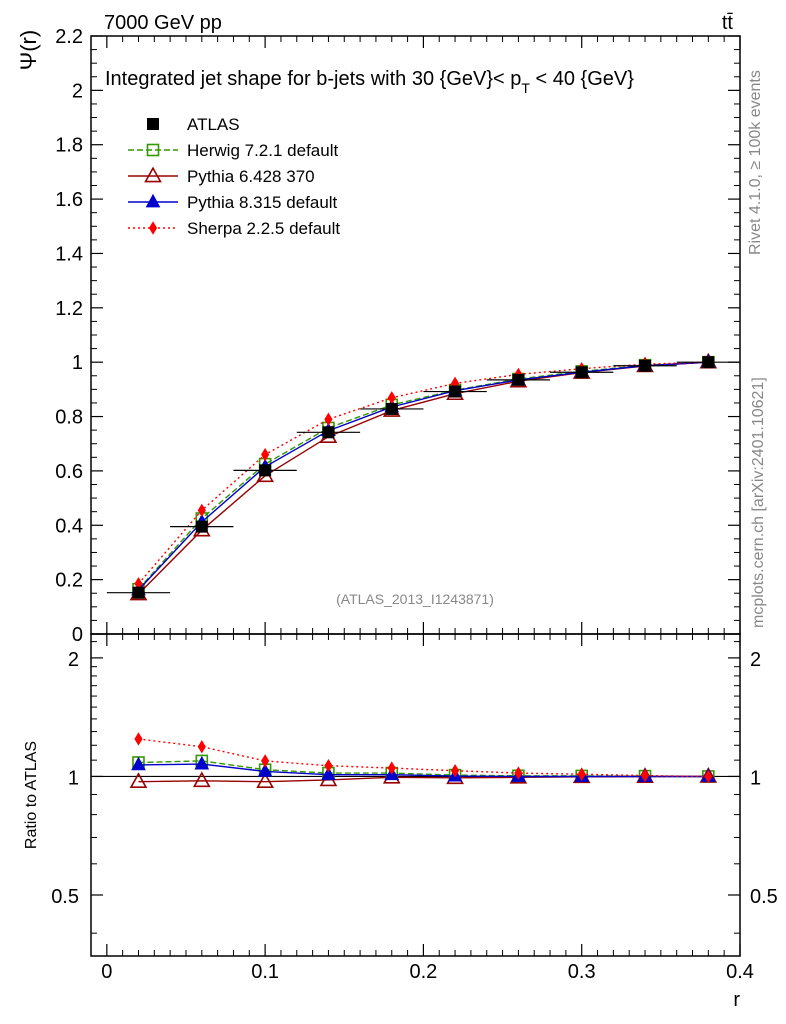 This screenshot has width=786, height=1024. I want to click on ratio-y-tick-label-left: 0.5, so click(65, 897).